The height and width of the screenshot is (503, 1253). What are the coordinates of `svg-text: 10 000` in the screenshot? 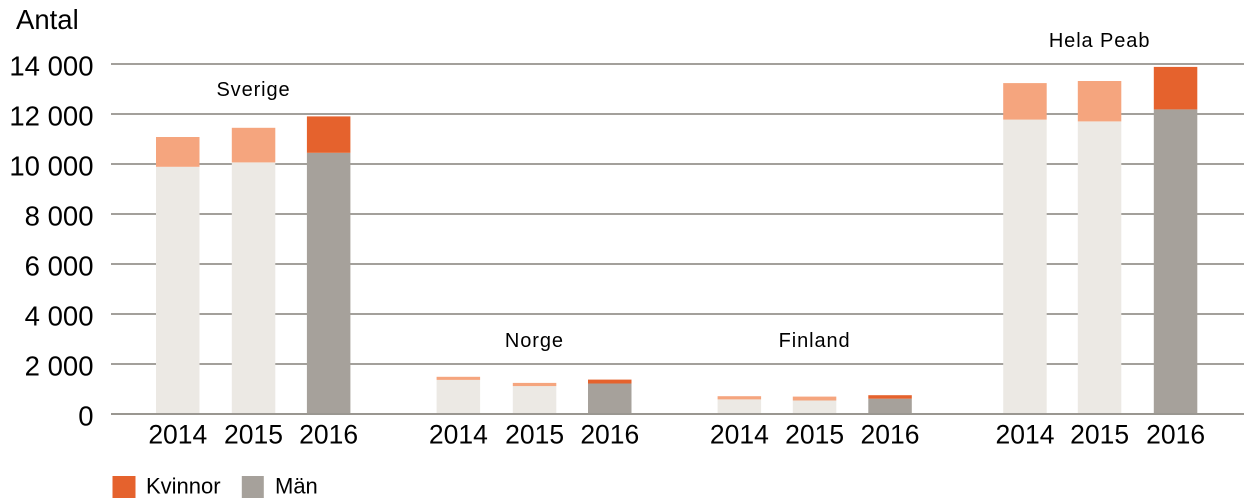 It's located at (51, 166).